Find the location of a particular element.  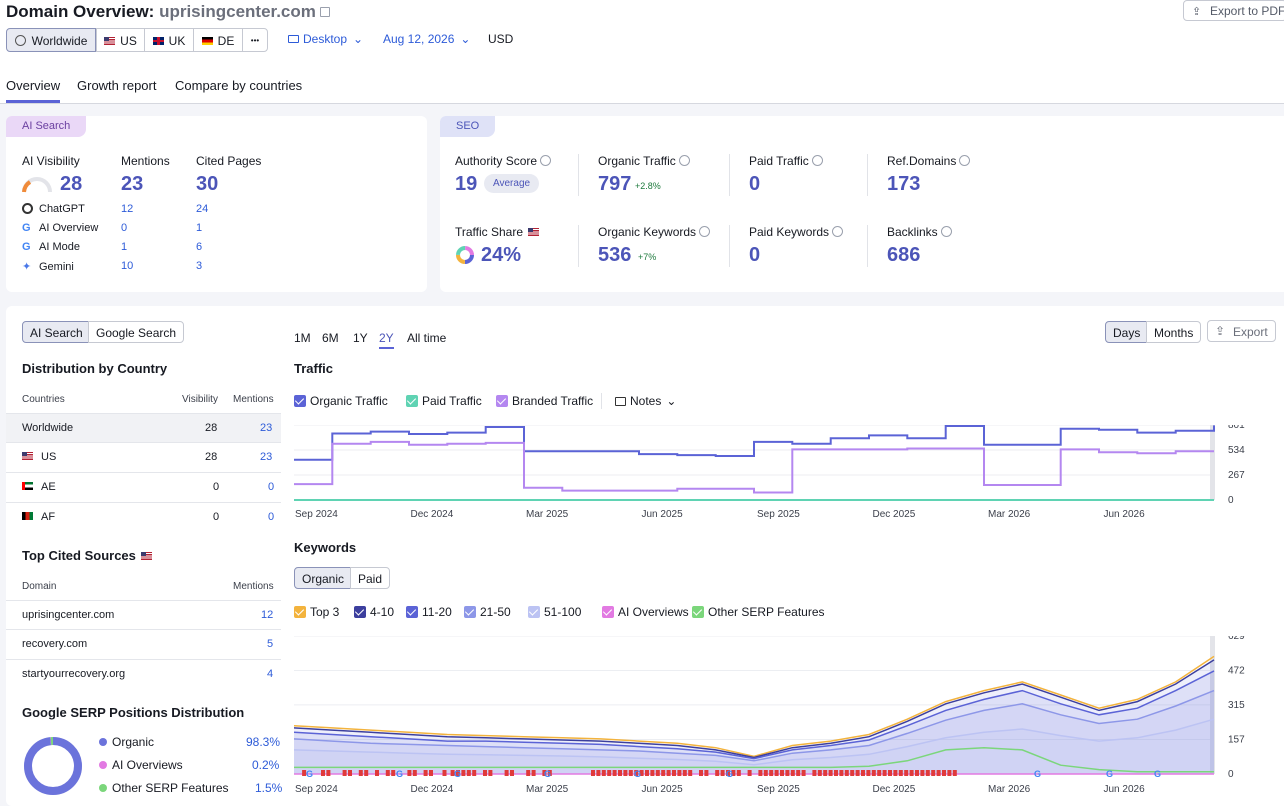

source-domain: uprisingcenter.com is located at coordinates (68, 615).